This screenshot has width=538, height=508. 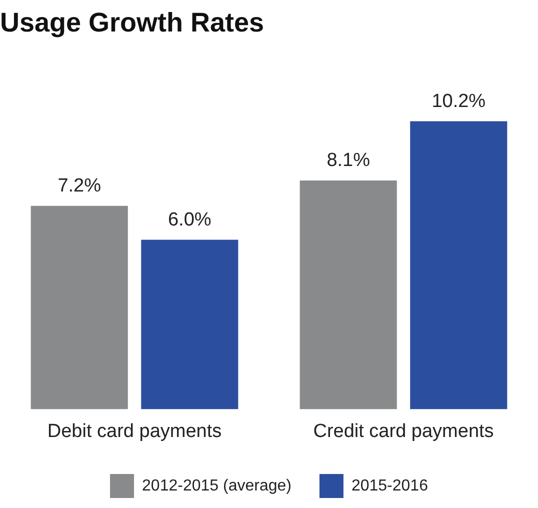 I want to click on chart-title: Usage Growth Rates, so click(x=132, y=23).